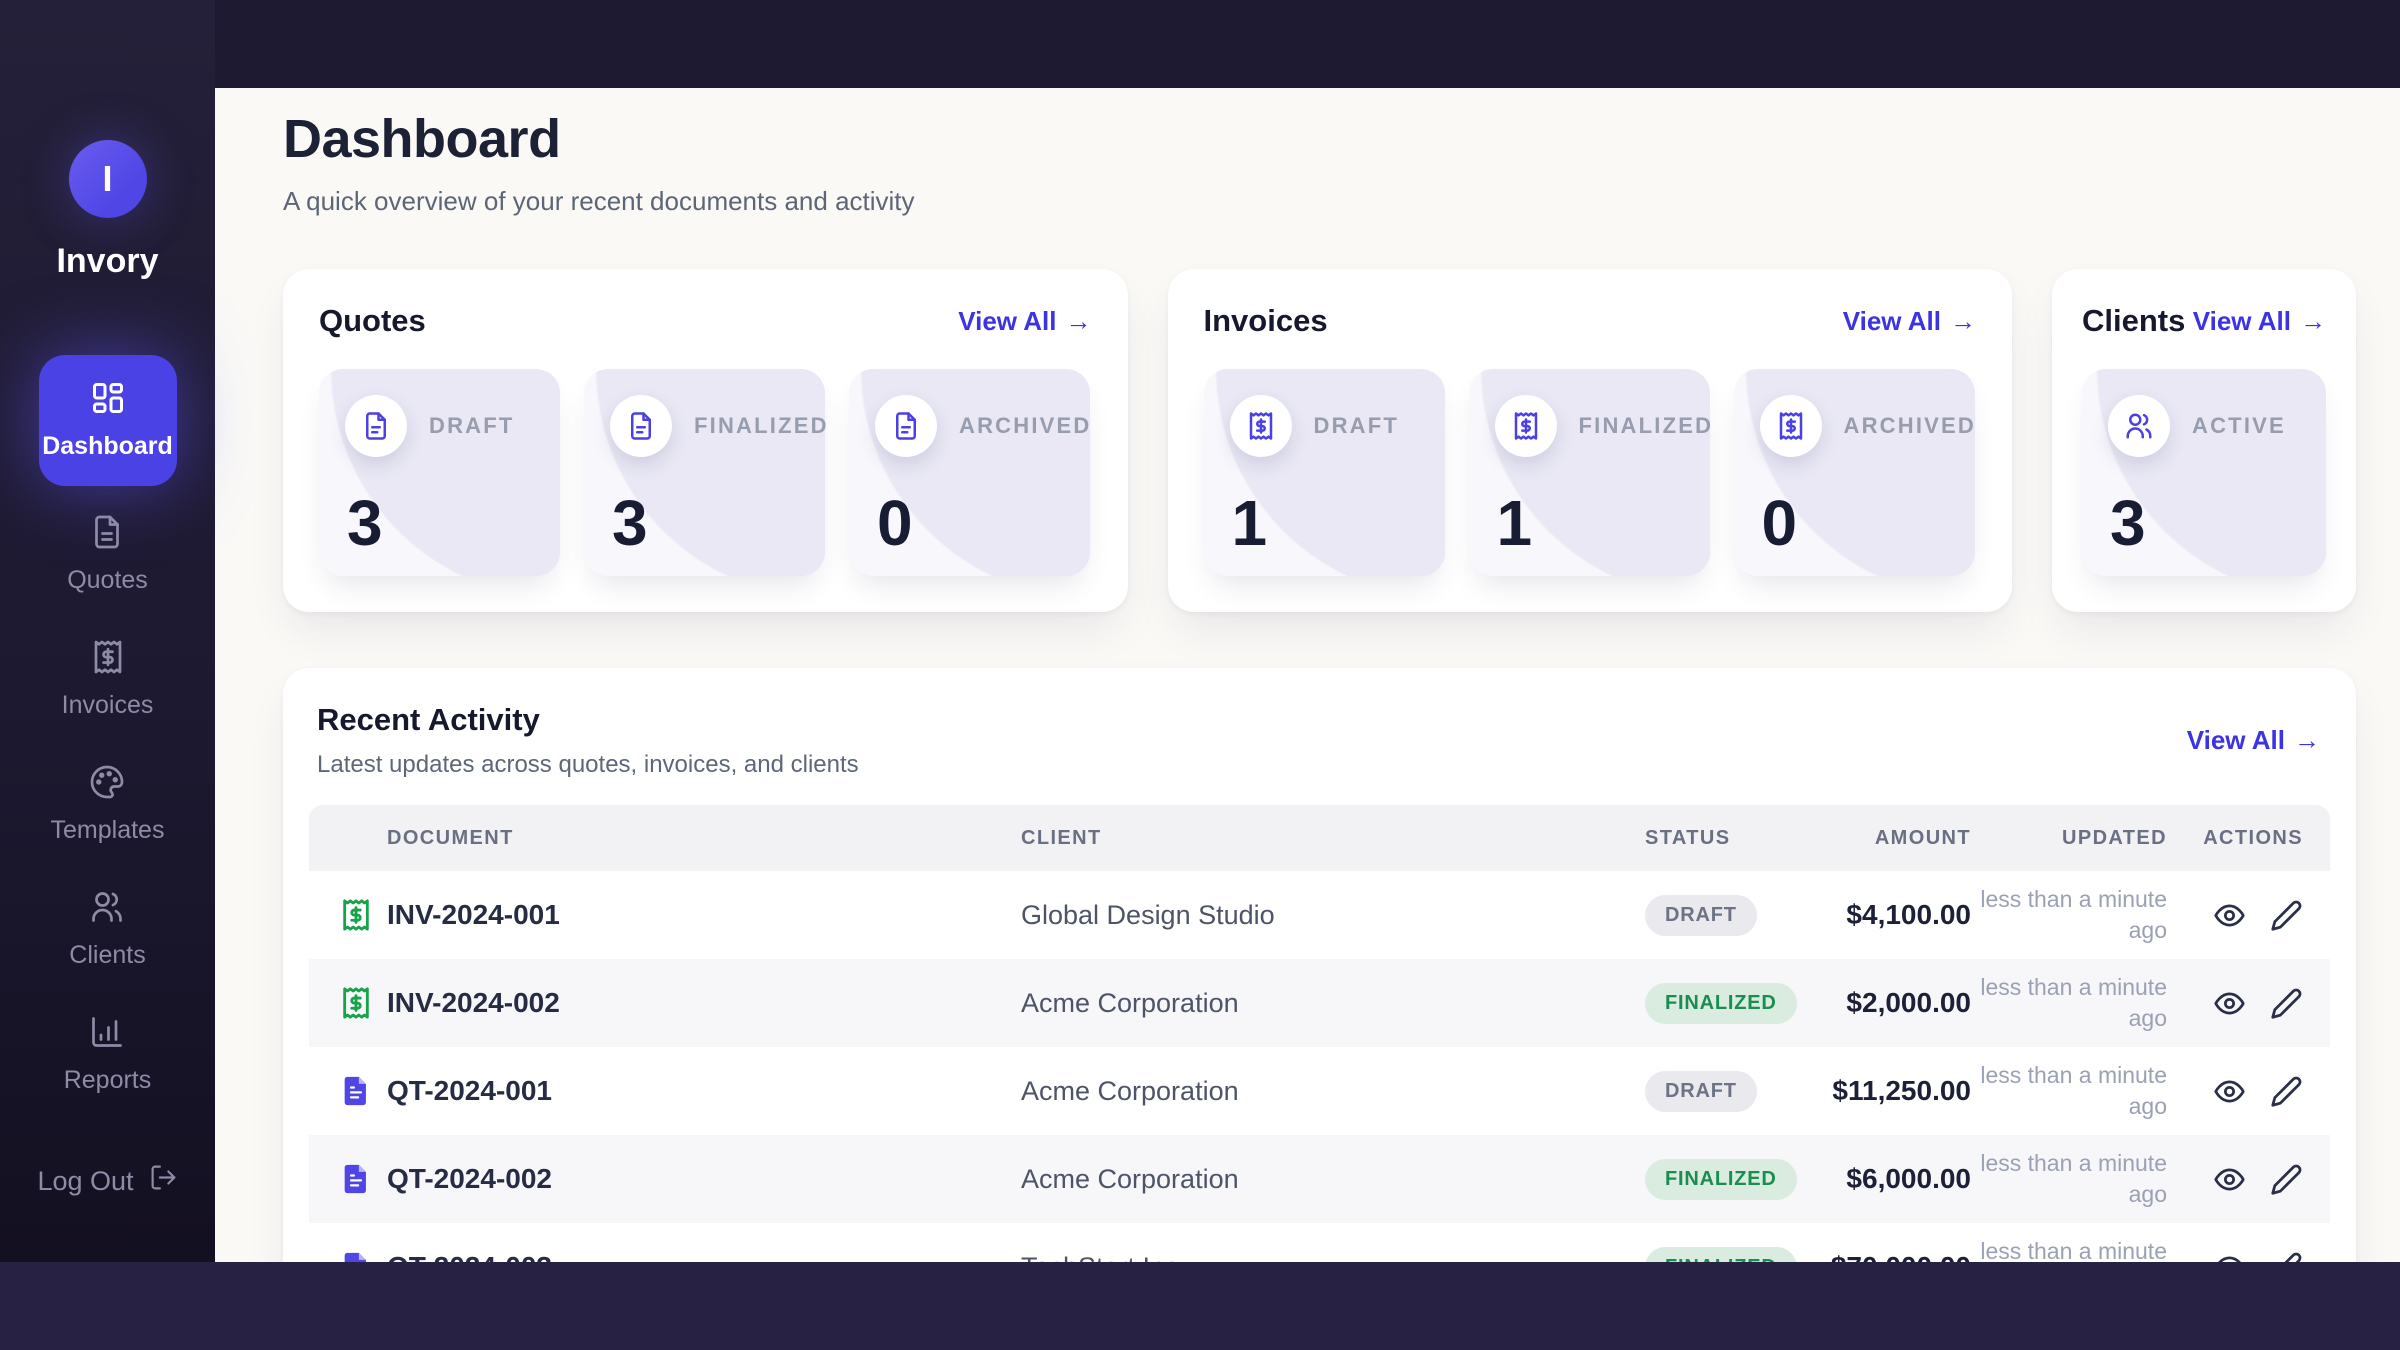 The width and height of the screenshot is (2400, 1350). What do you see at coordinates (704, 1256) in the screenshot?
I see `document-id: QT-2024-003` at bounding box center [704, 1256].